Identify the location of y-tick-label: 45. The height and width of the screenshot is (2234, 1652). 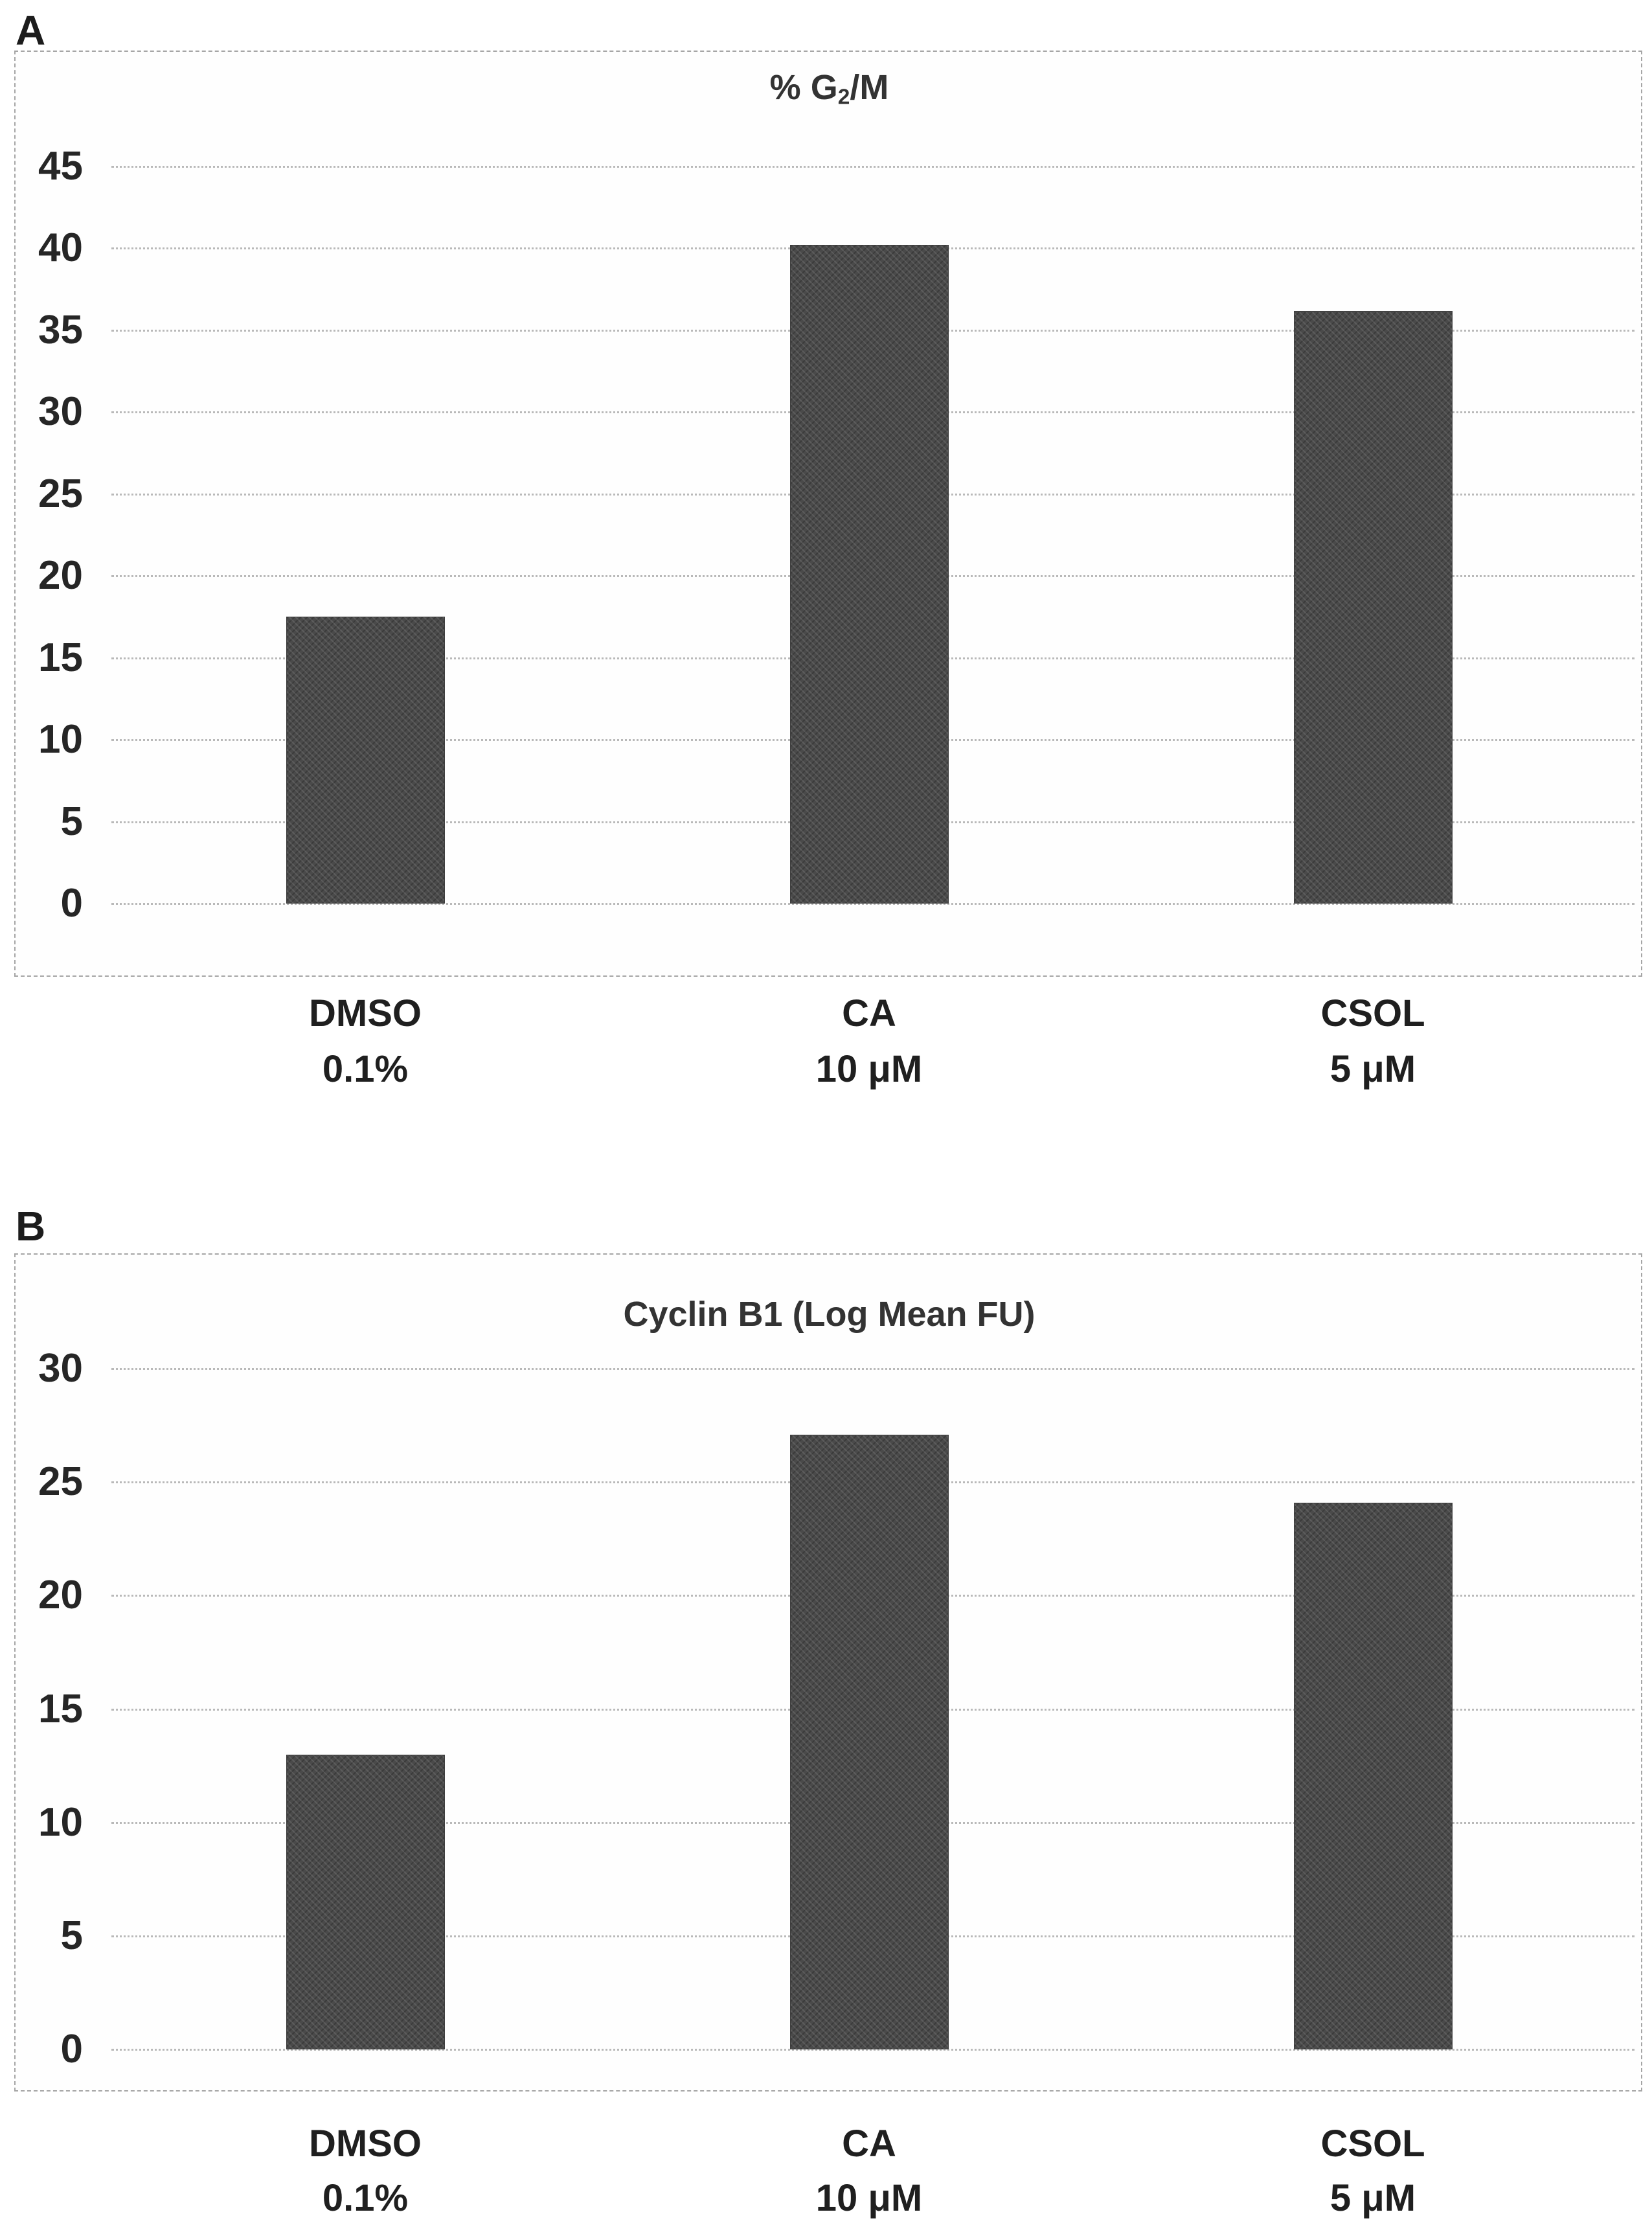
(61, 166).